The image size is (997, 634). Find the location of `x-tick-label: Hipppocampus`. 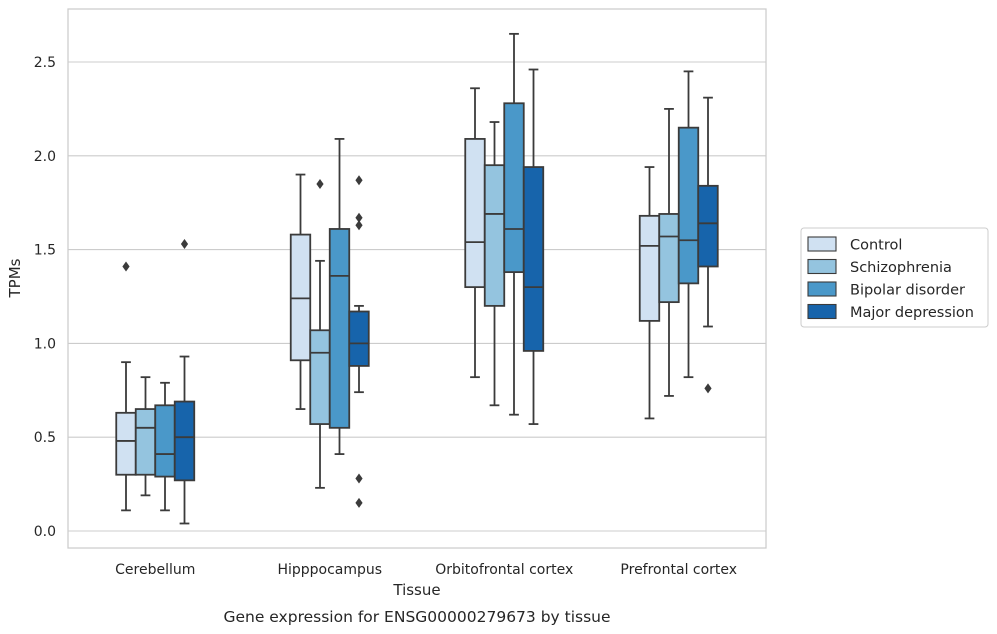

x-tick-label: Hipppocampus is located at coordinates (329, 570).